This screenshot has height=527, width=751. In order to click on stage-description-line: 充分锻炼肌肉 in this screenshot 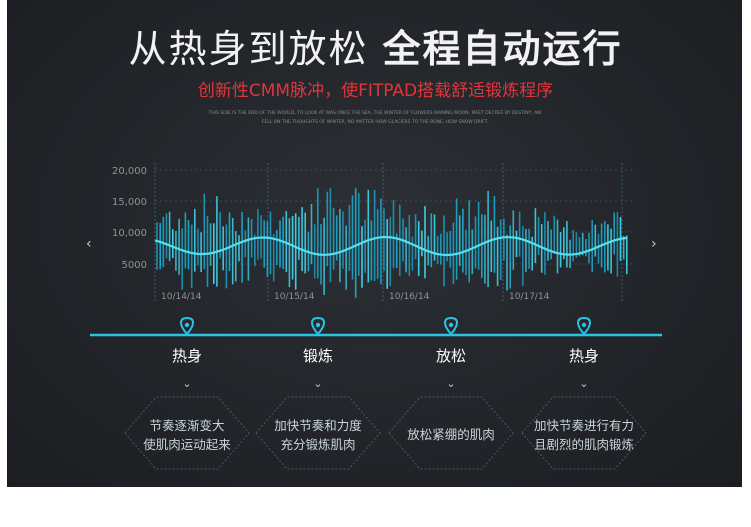, I will do `click(318, 444)`.